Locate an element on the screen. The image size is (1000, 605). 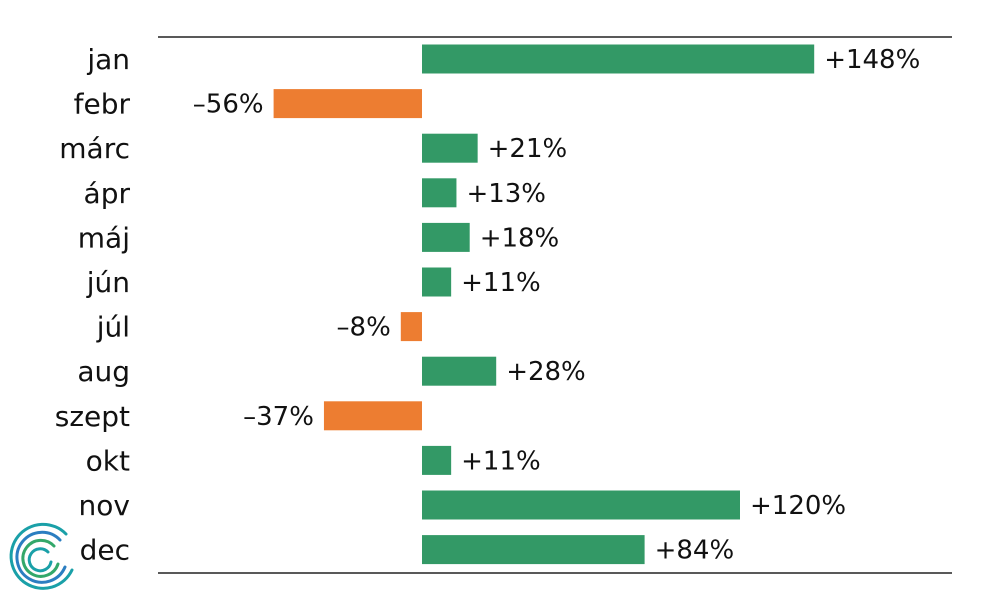
bar-nov is located at coordinates (581, 505).